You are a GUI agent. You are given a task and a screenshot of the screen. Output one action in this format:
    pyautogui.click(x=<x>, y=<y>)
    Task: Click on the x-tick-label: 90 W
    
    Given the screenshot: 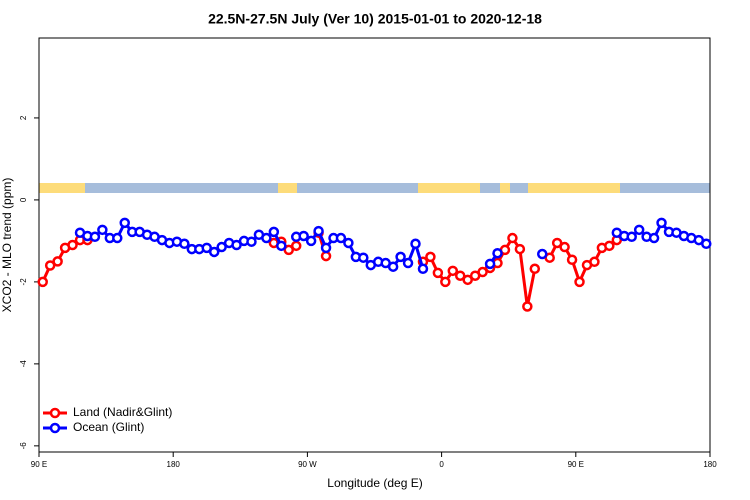 What is the action you would take?
    pyautogui.click(x=307, y=464)
    